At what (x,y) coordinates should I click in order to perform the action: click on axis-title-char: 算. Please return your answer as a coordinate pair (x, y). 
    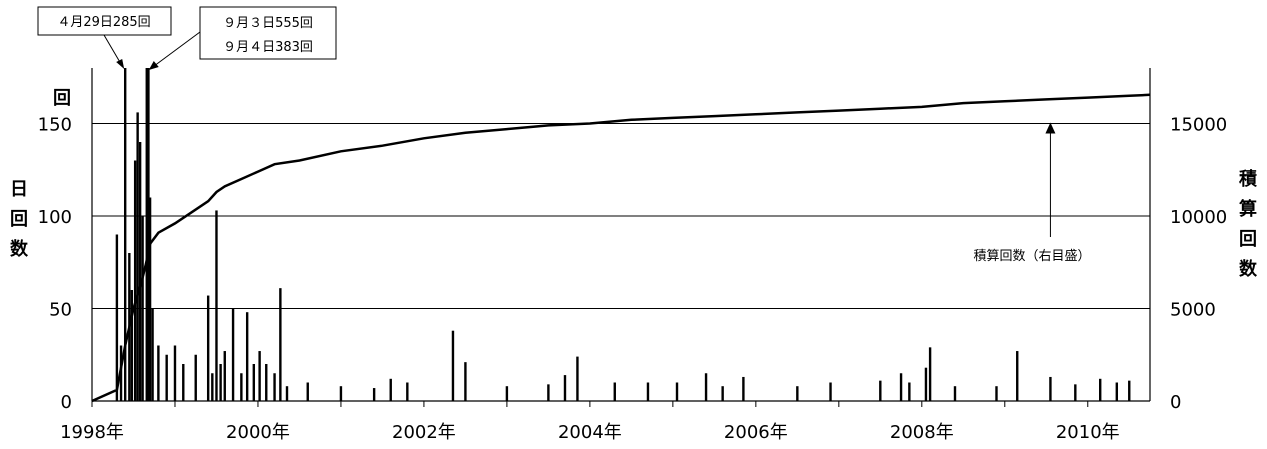
    Looking at the image, I should click on (1248, 209).